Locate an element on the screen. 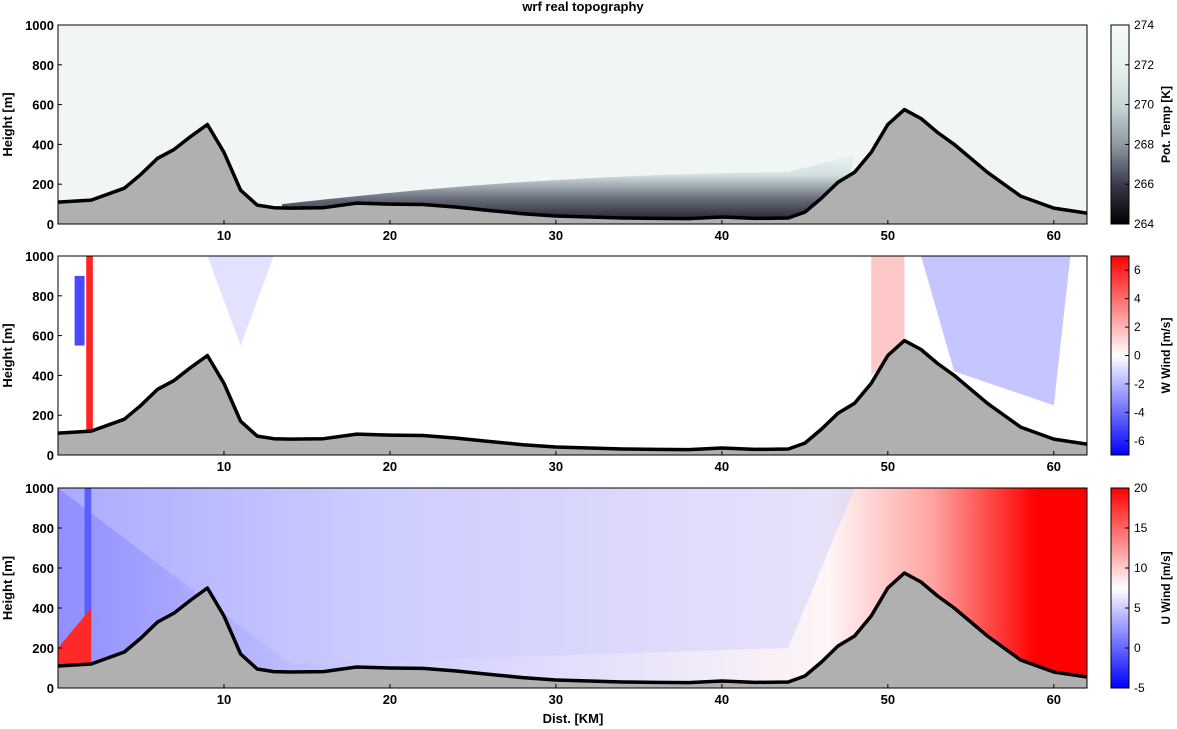 This screenshot has height=729, width=1177. colorbar-tick-label: -5 is located at coordinates (1139, 688).